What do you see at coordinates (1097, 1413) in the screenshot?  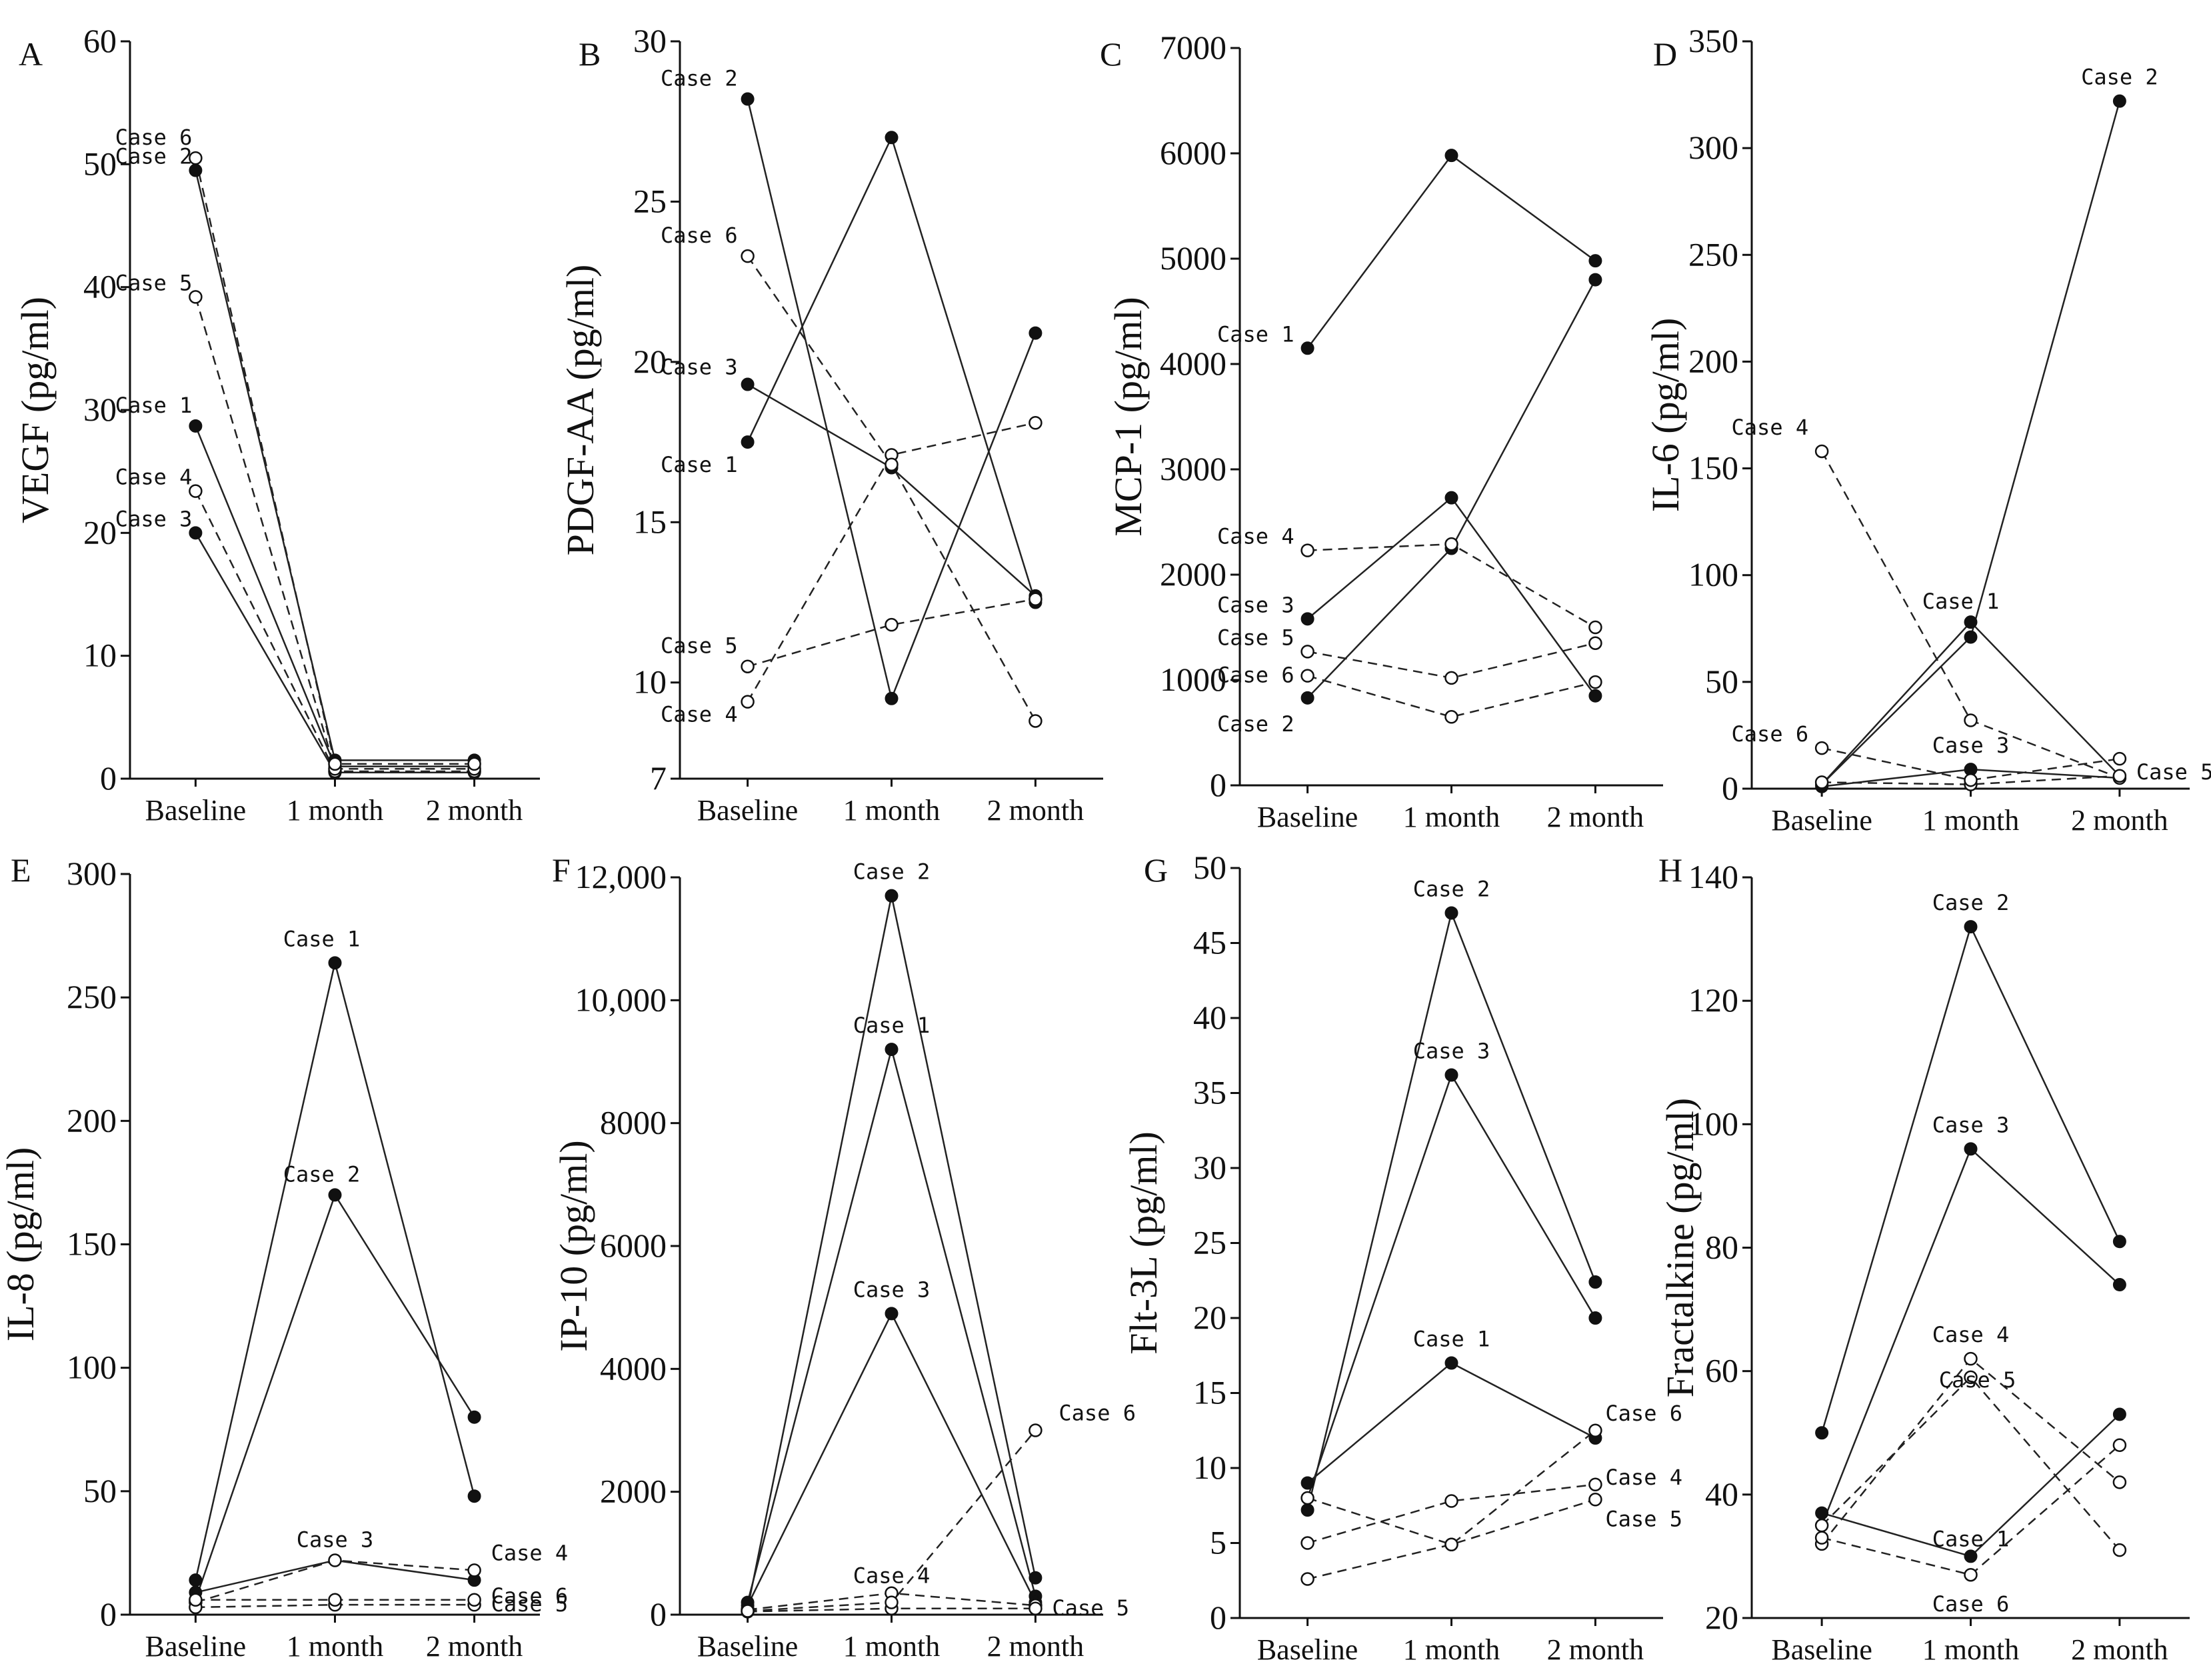 I see `panel-f-data-label-case-6: Case 6` at bounding box center [1097, 1413].